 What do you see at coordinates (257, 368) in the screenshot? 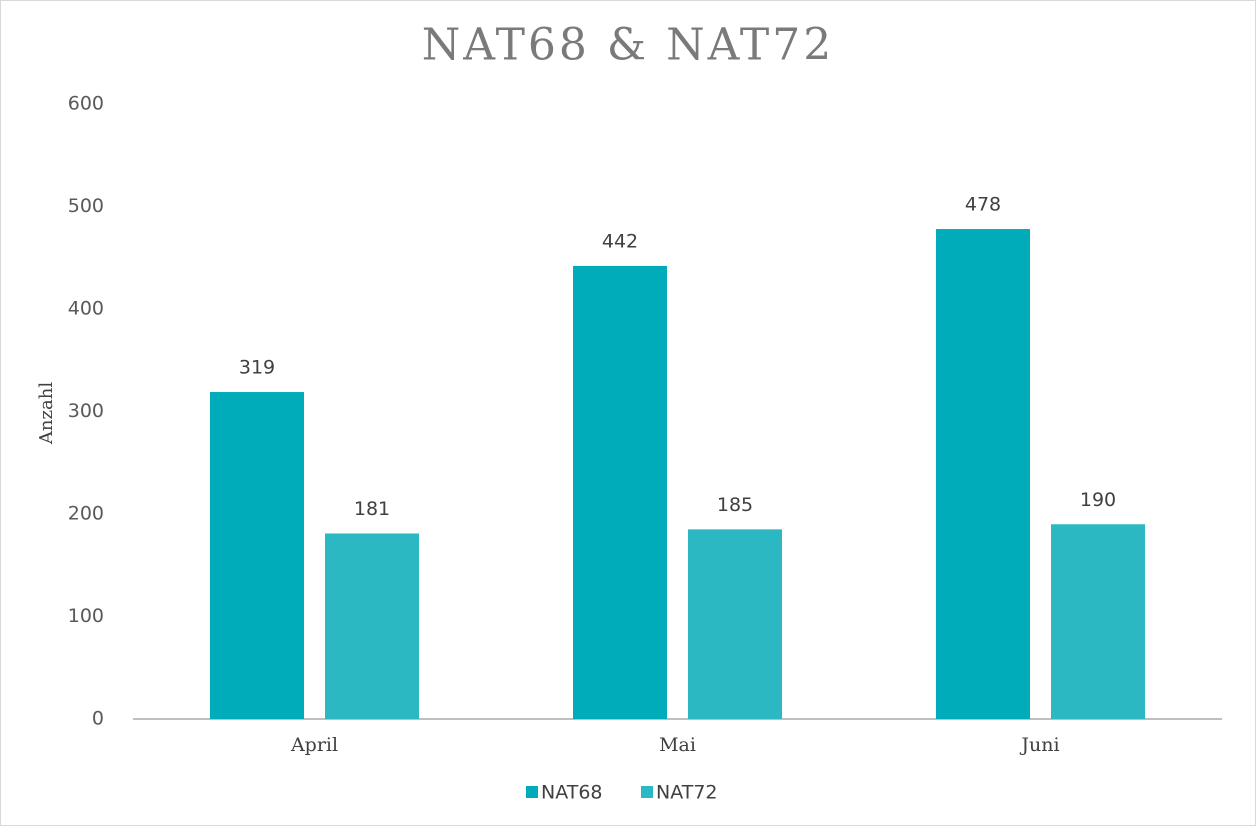
I see `value-label: 319` at bounding box center [257, 368].